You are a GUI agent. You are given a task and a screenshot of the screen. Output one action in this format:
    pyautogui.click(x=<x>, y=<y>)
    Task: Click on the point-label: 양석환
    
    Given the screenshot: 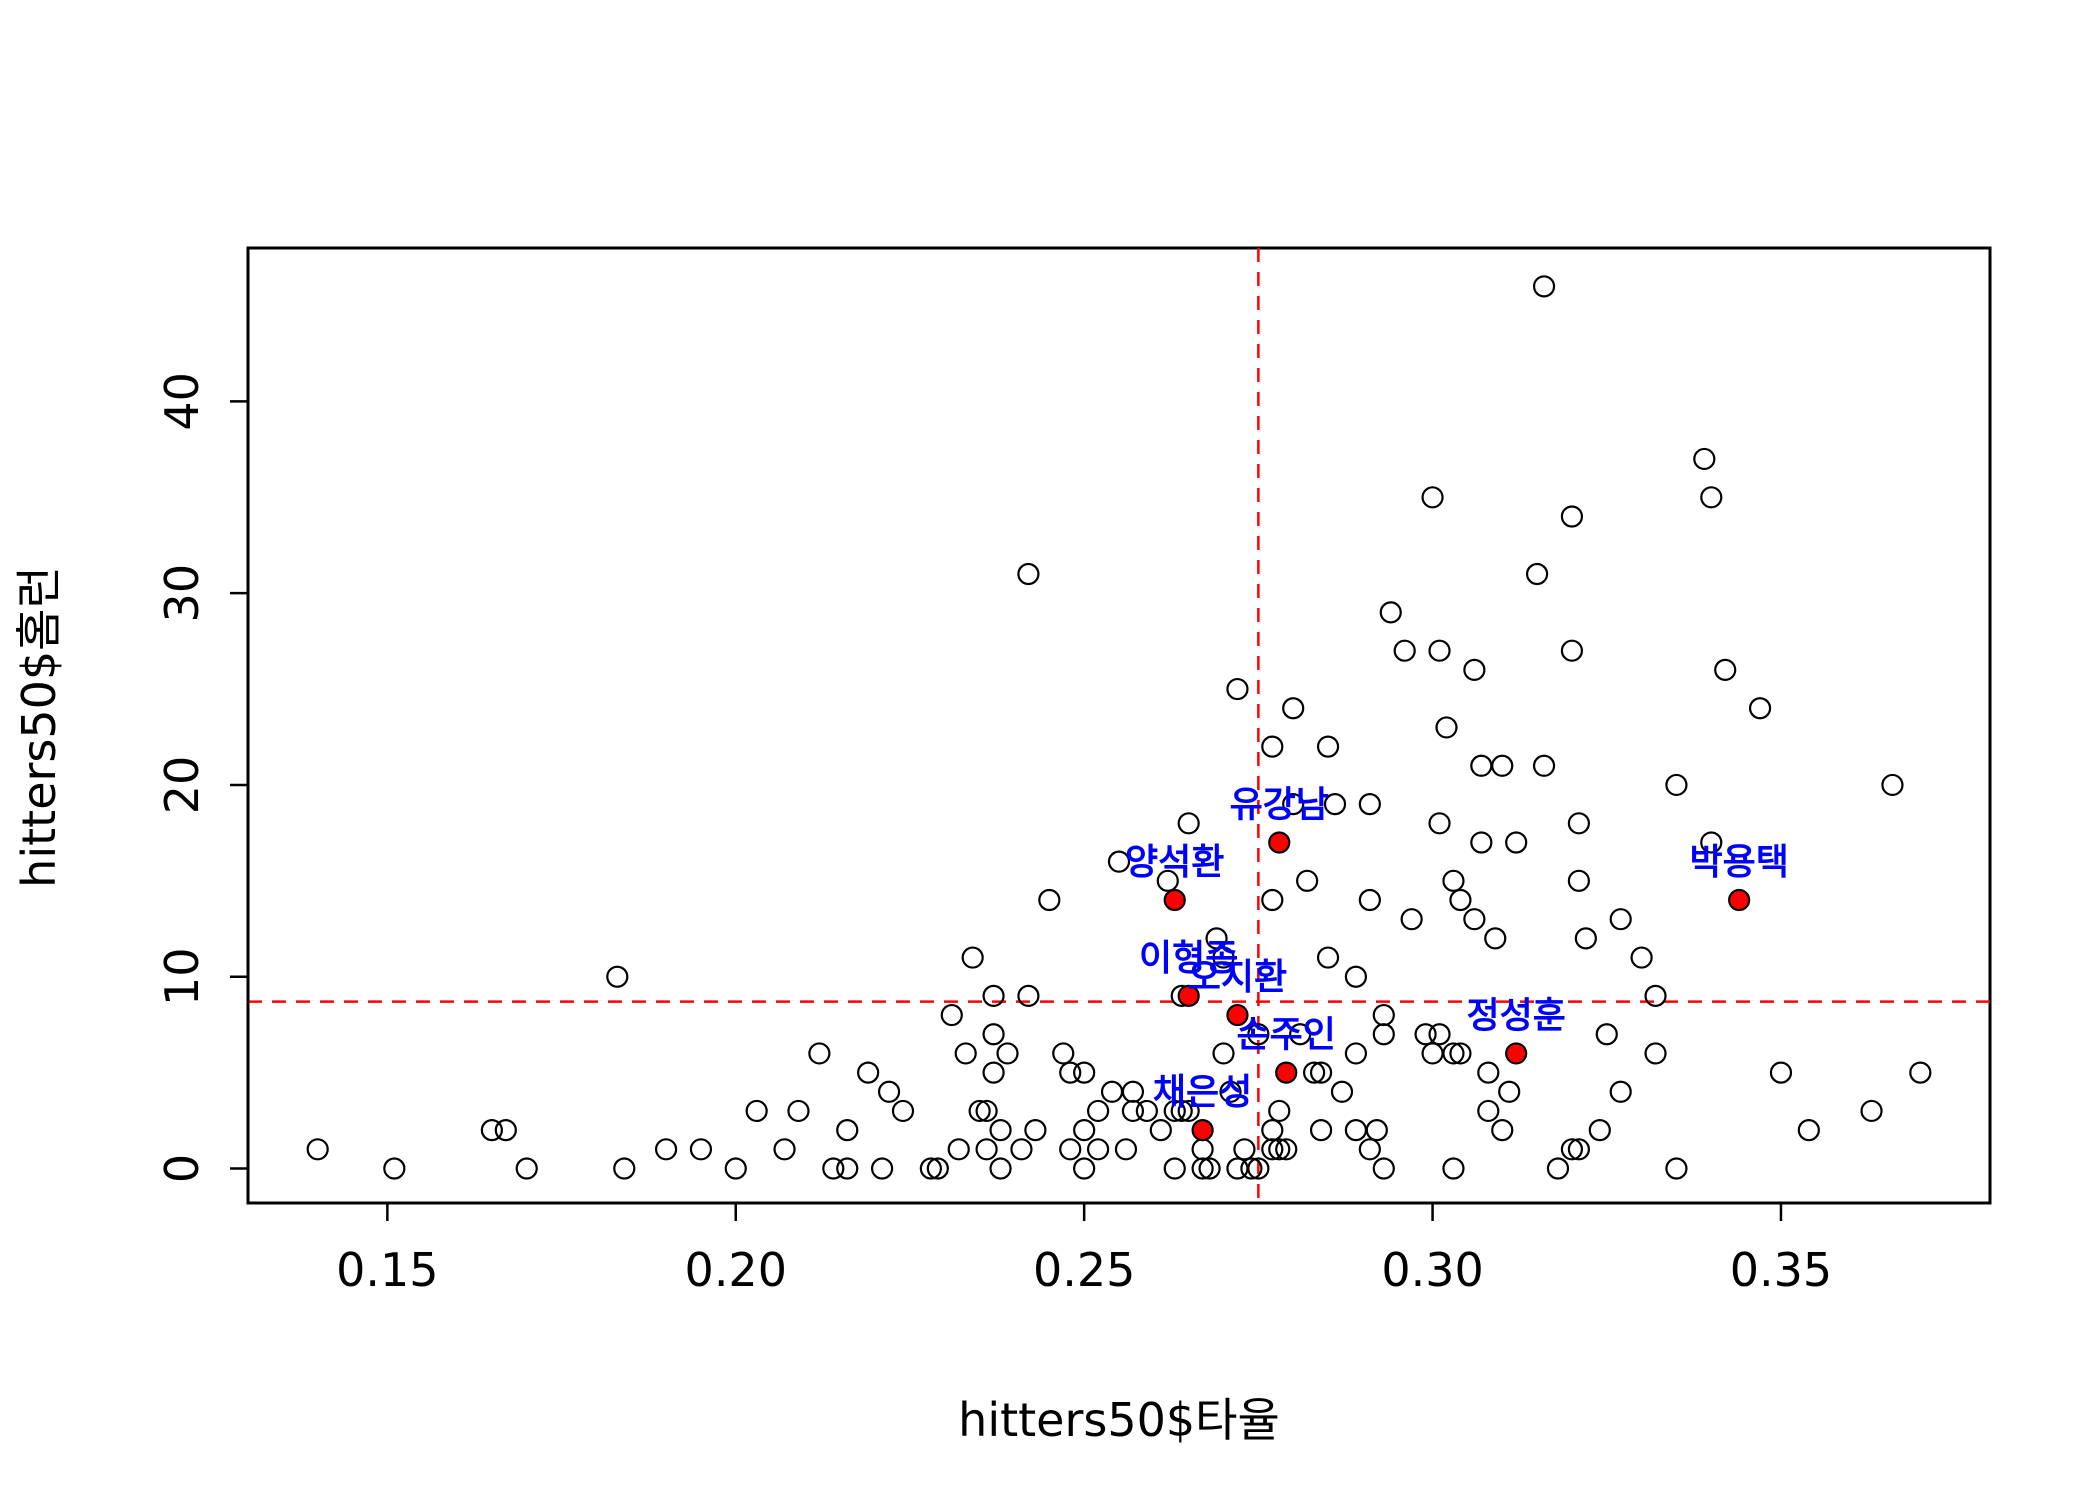 What is the action you would take?
    pyautogui.click(x=1174, y=862)
    